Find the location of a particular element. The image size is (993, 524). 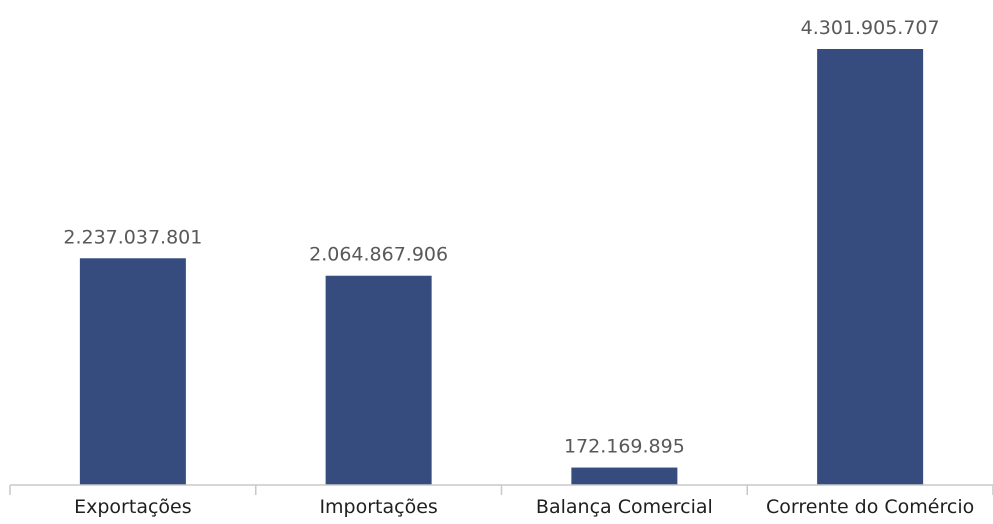

x-tick-label: Corrente do Comércio is located at coordinates (870, 507).